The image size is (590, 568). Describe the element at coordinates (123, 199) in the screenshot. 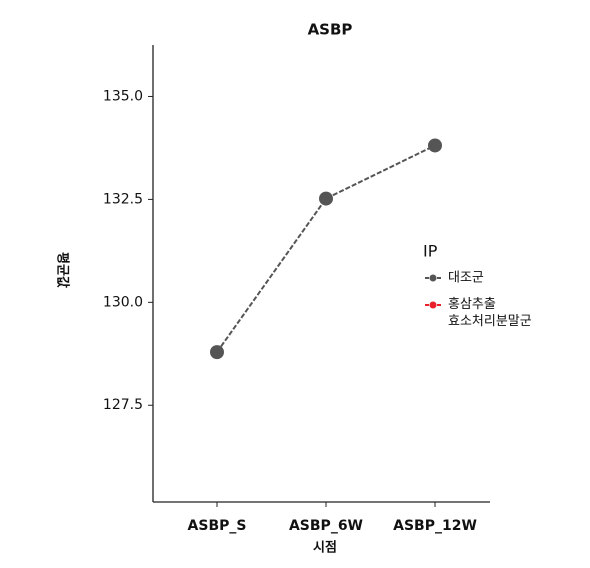

I see `y-tick-label: 132.5` at that location.